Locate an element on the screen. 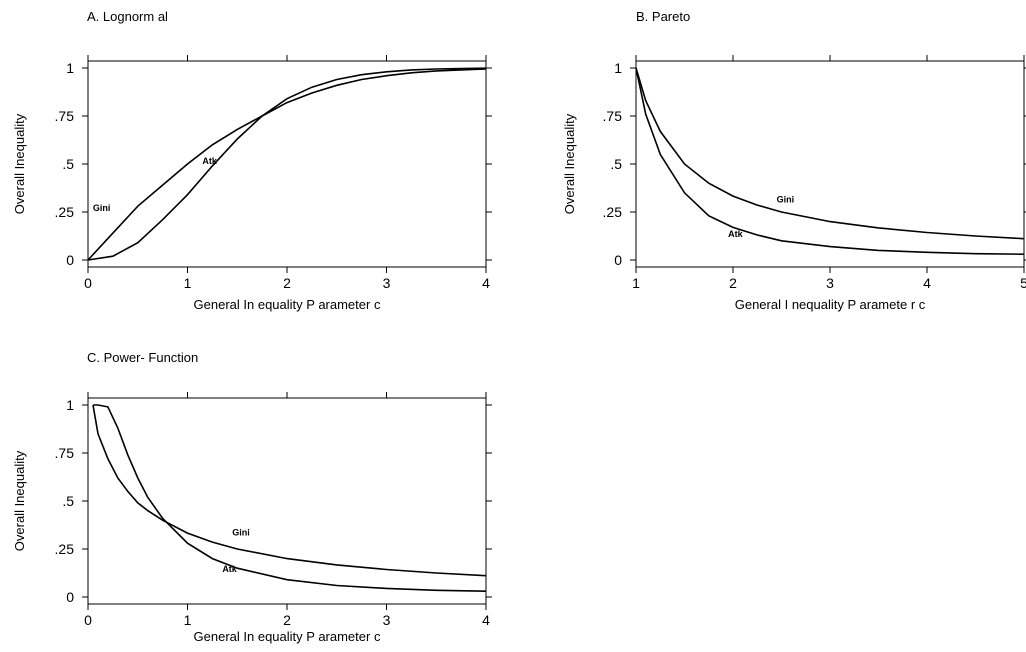 Image resolution: width=1026 pixels, height=652 pixels. chart-title: C. Power- Function is located at coordinates (142, 357).